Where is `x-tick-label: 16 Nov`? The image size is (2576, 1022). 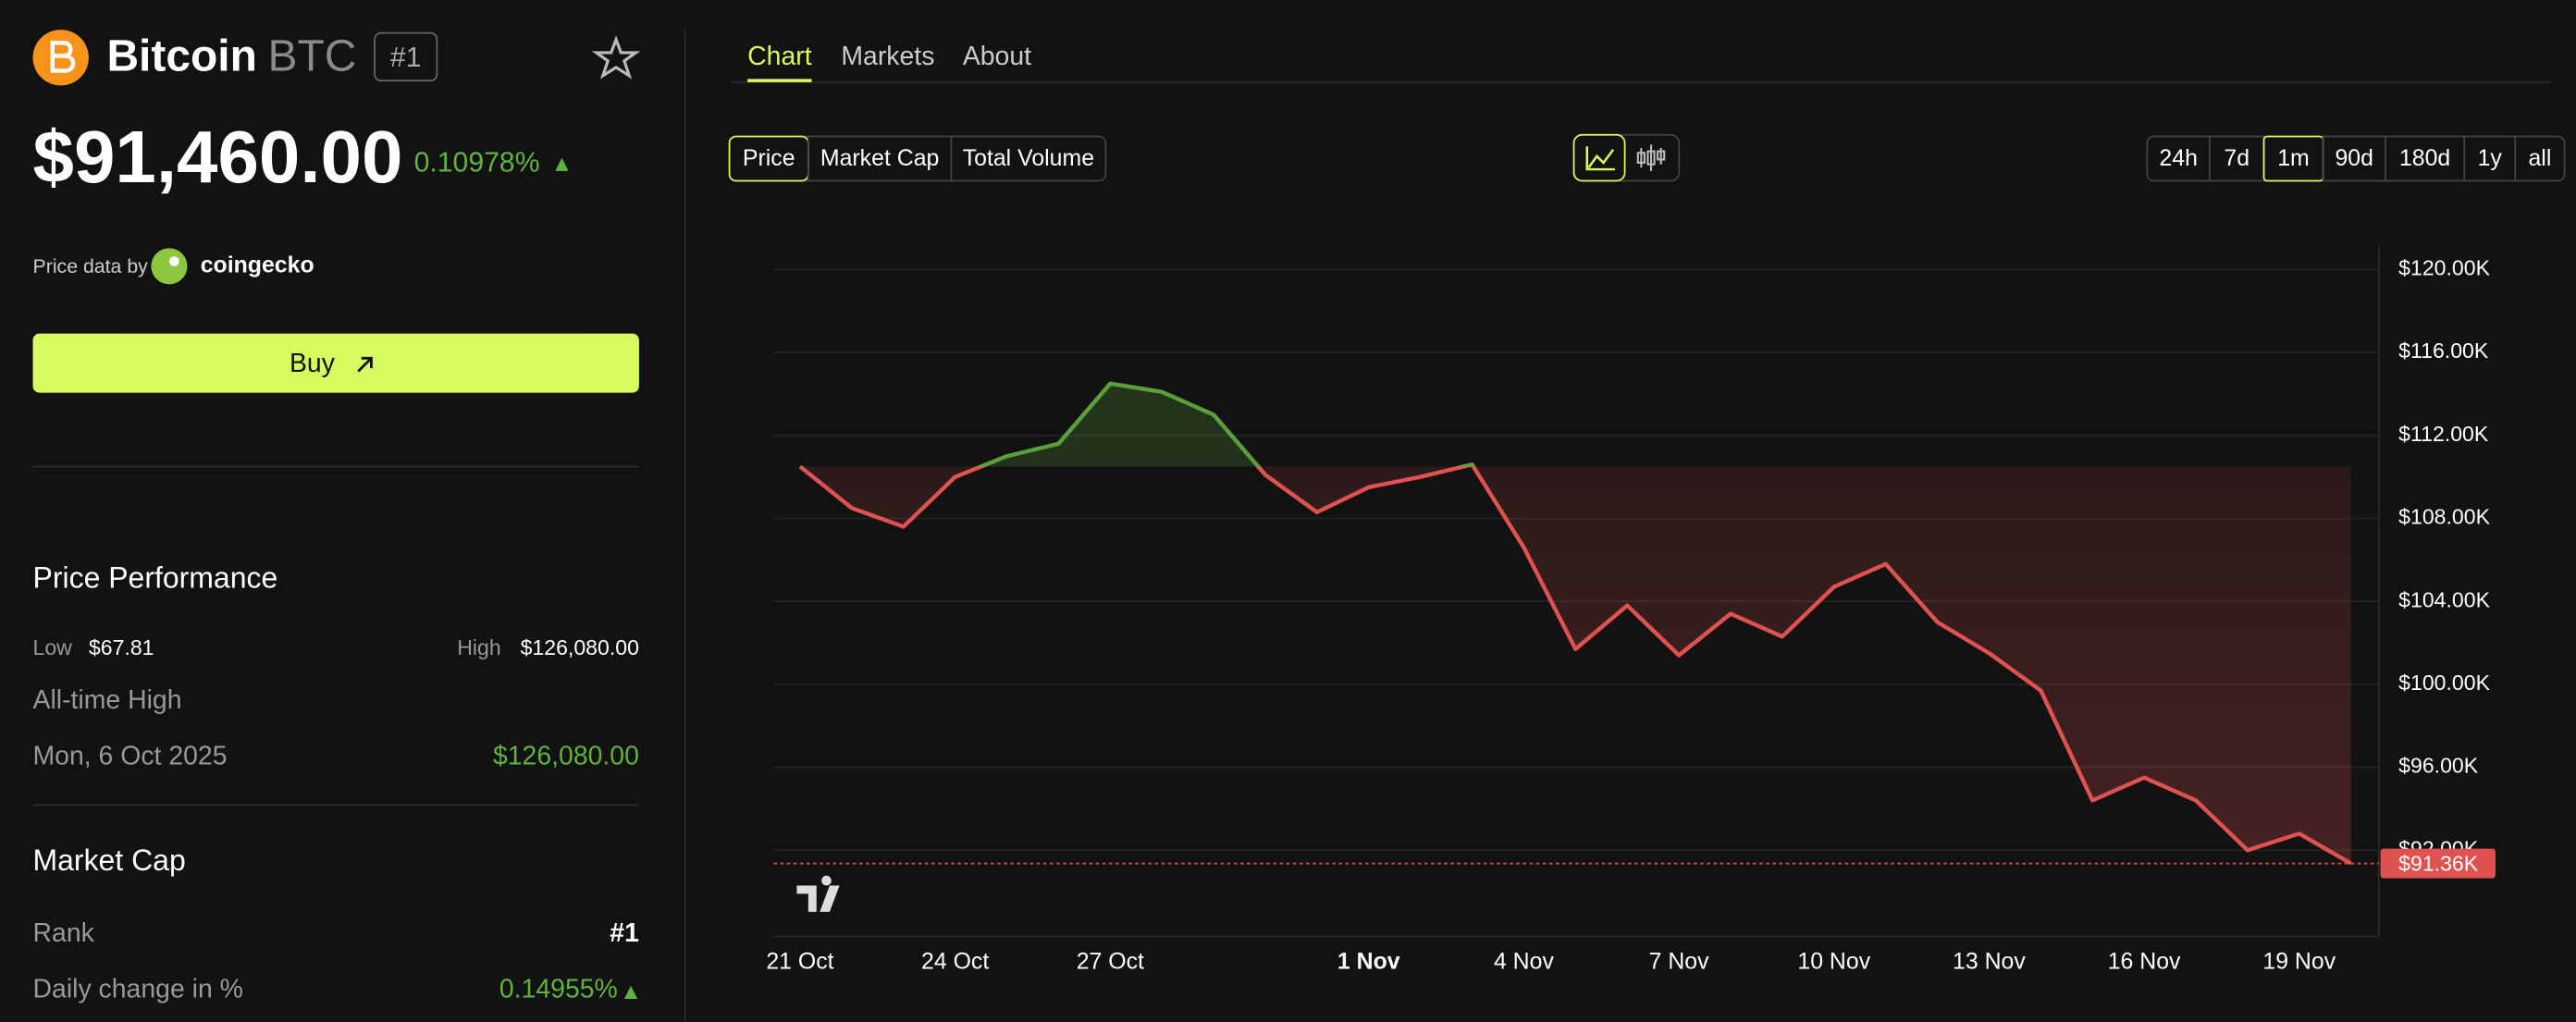 x-tick-label: 16 Nov is located at coordinates (2144, 962).